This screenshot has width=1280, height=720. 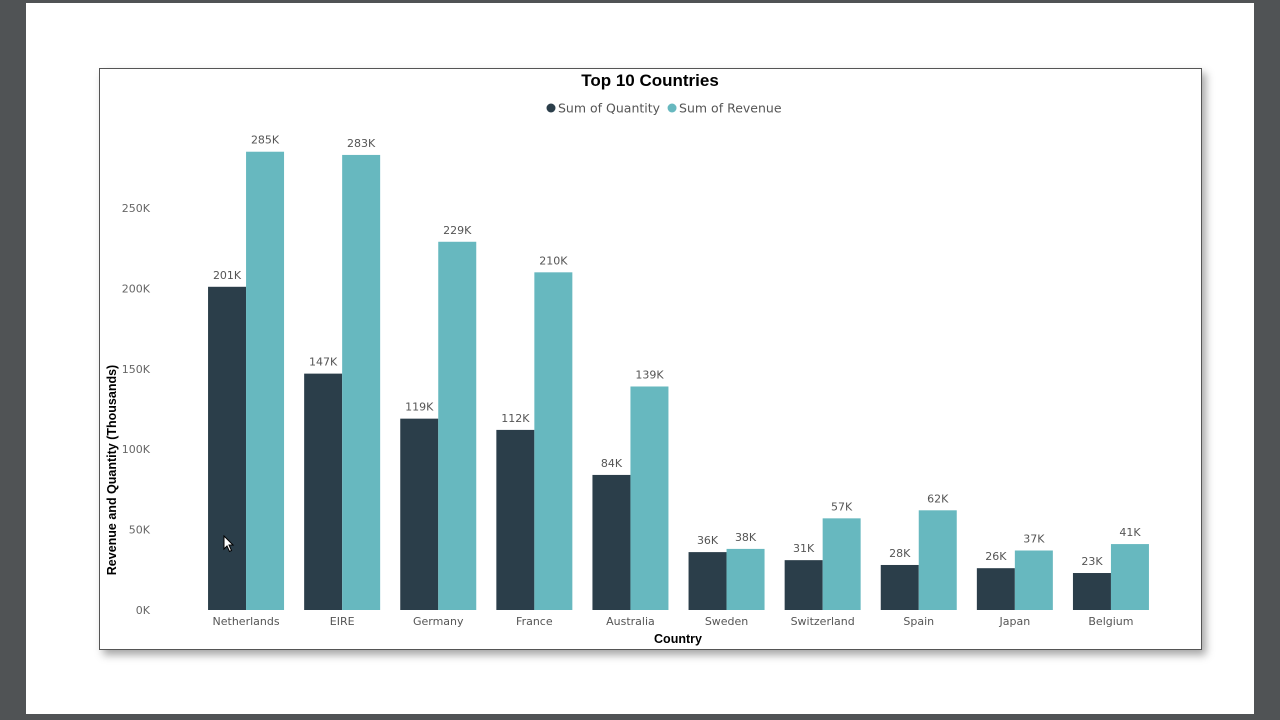 I want to click on x-axis-title: Country, so click(x=678, y=639).